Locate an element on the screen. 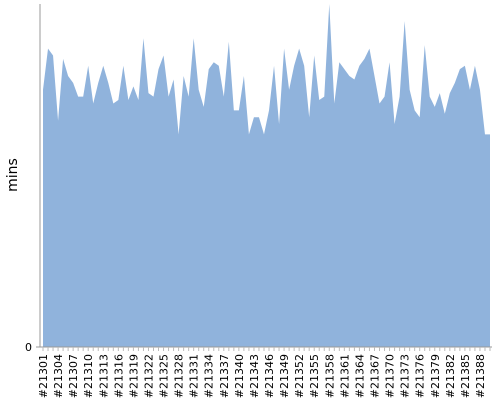  x-tick-label: #21361 is located at coordinates (344, 376).